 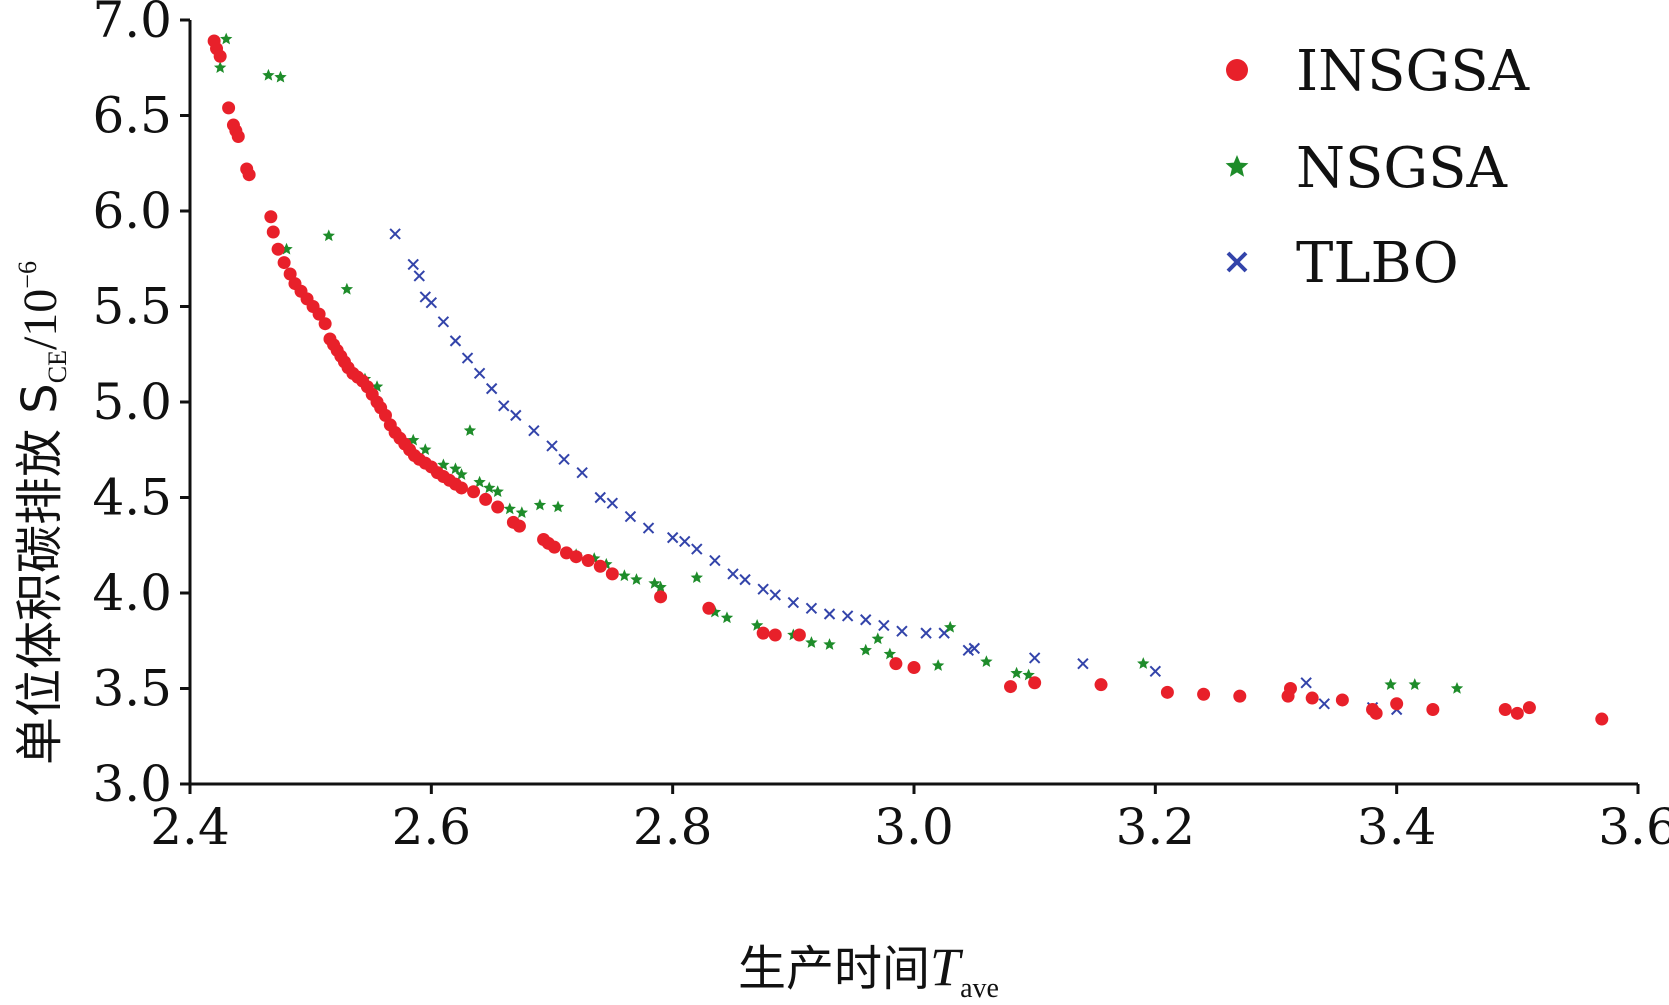 I want to click on y-tick-label: 4.5, so click(x=132, y=498).